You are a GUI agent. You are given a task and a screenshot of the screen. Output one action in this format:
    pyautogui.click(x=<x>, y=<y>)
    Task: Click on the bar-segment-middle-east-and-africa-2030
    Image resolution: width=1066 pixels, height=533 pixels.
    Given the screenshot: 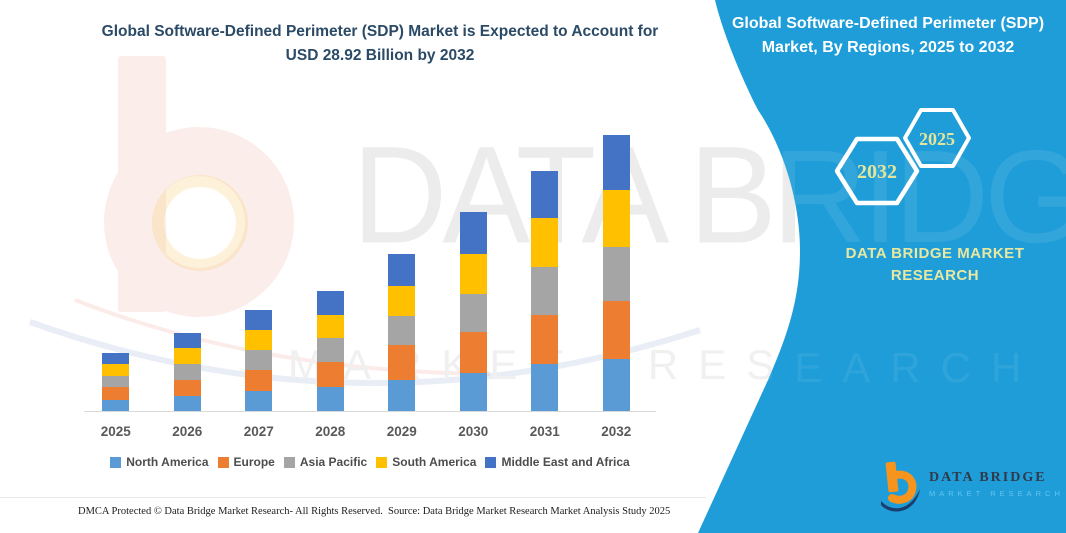 What is the action you would take?
    pyautogui.click(x=473, y=233)
    